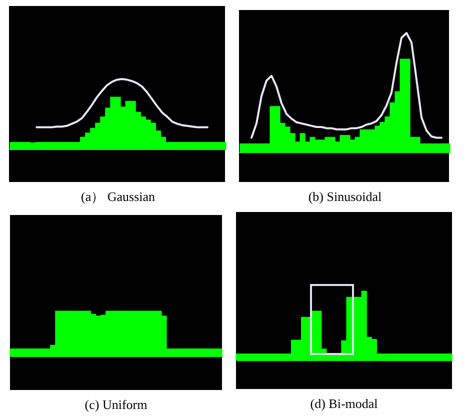 The image size is (467, 416). Describe the element at coordinates (118, 196) in the screenshot. I see `text: (a） Gaussian` at that location.